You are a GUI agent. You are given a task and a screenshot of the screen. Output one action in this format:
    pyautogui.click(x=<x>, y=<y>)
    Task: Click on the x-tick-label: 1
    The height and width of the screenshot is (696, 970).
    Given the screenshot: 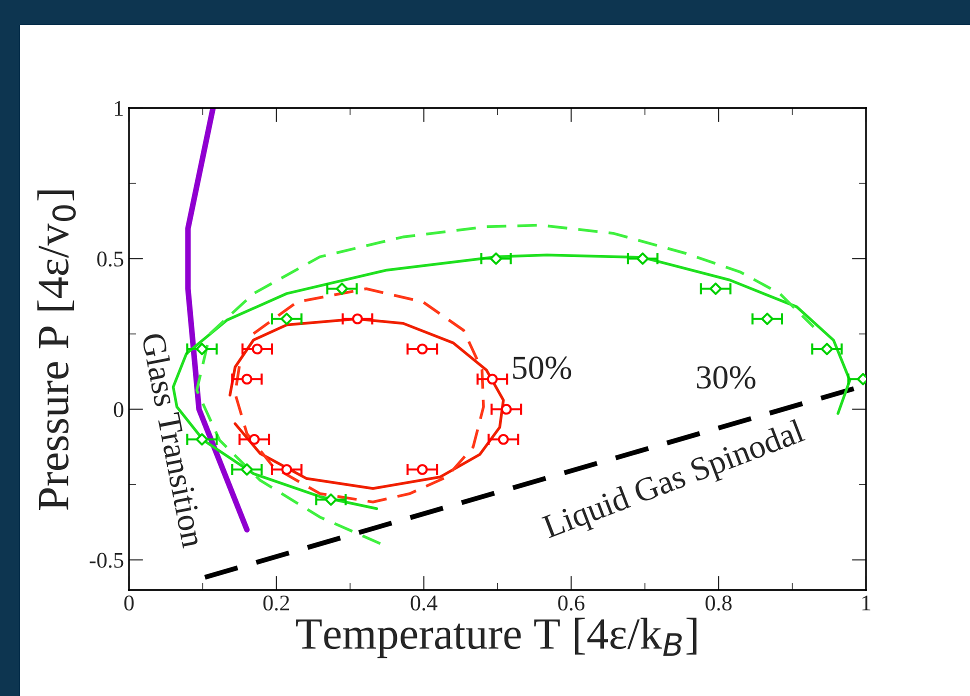 What is the action you would take?
    pyautogui.click(x=866, y=603)
    